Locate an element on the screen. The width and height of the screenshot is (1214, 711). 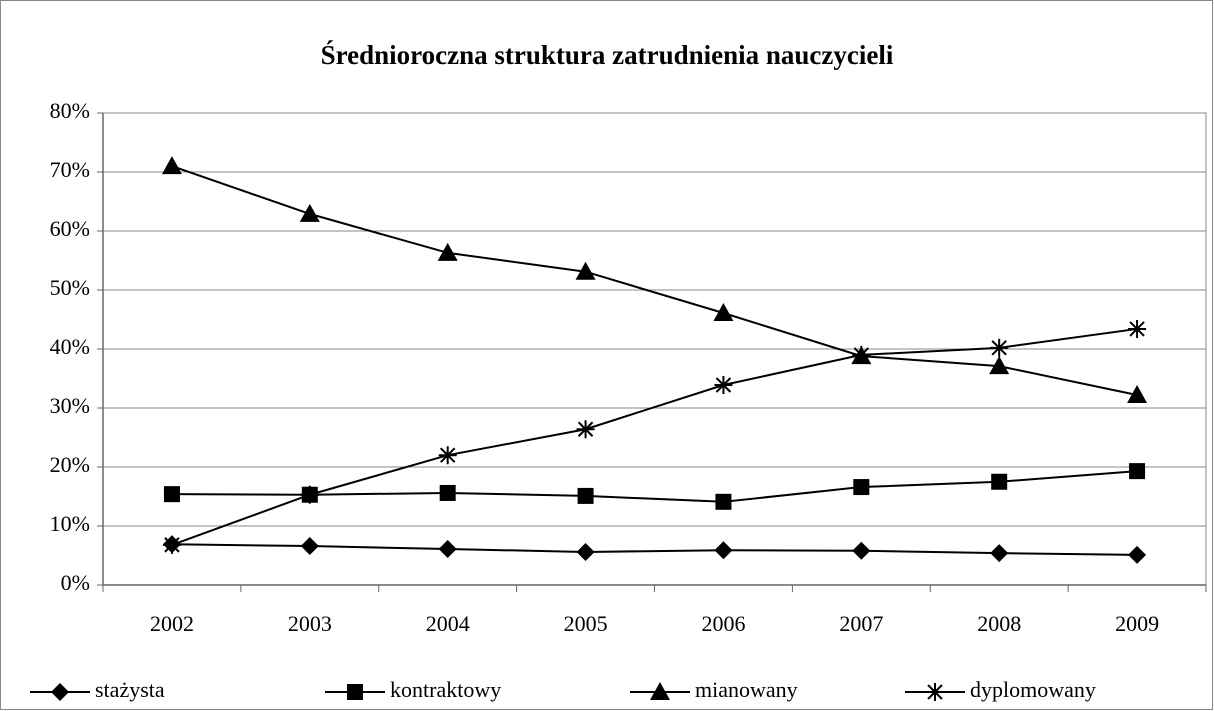
y-tick-label: 50% is located at coordinates (70, 287).